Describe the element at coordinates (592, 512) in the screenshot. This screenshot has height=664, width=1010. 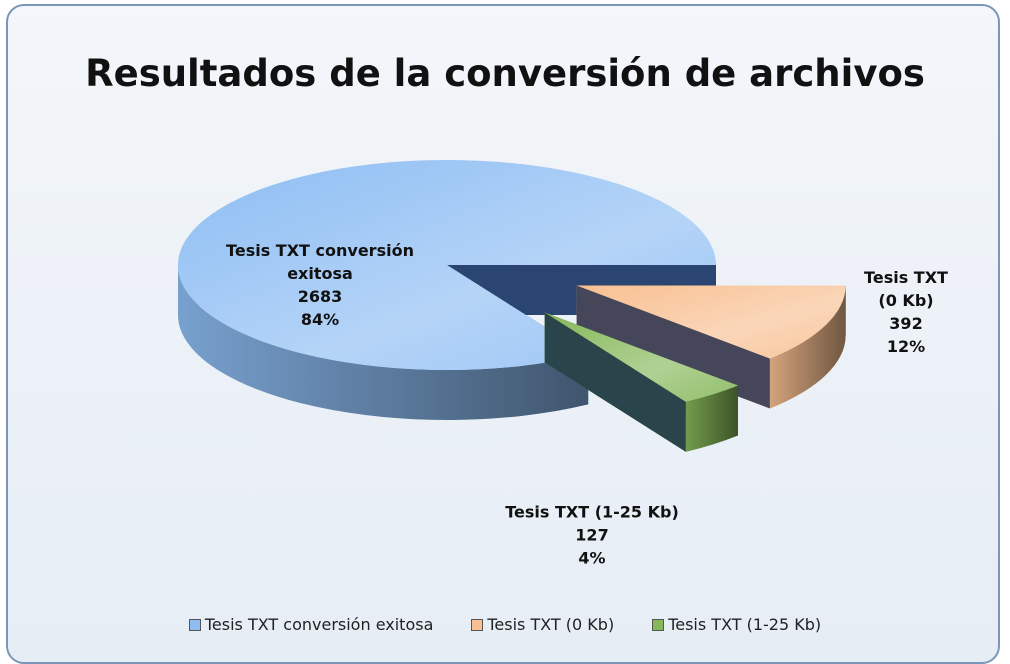
I see `data-label-category: Tesis TXT (1-25 Kb)` at that location.